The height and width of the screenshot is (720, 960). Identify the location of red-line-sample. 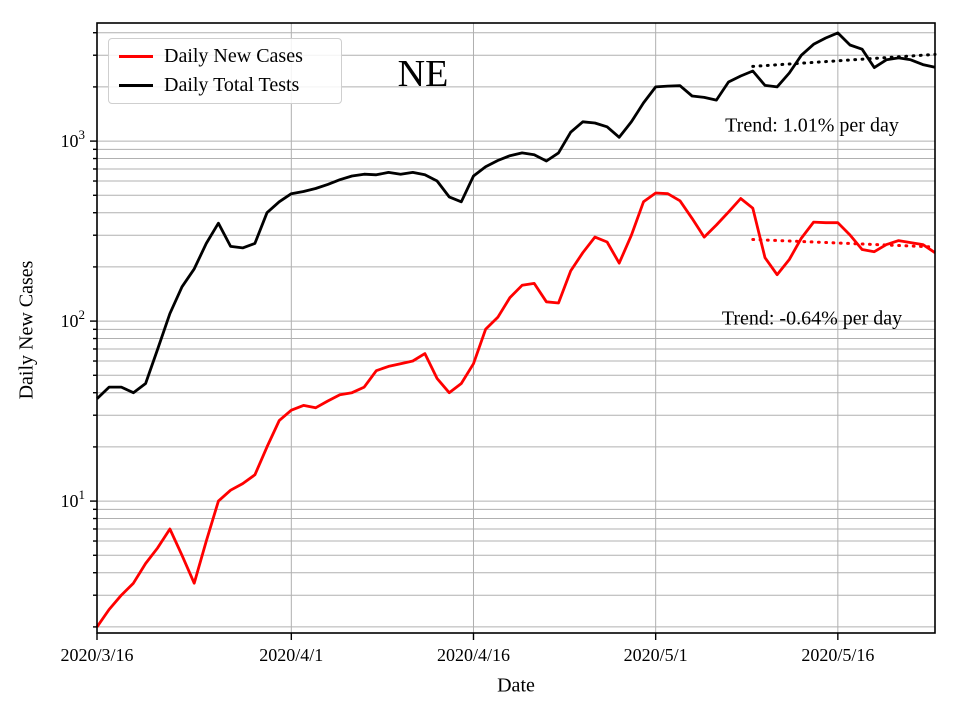
(136, 56).